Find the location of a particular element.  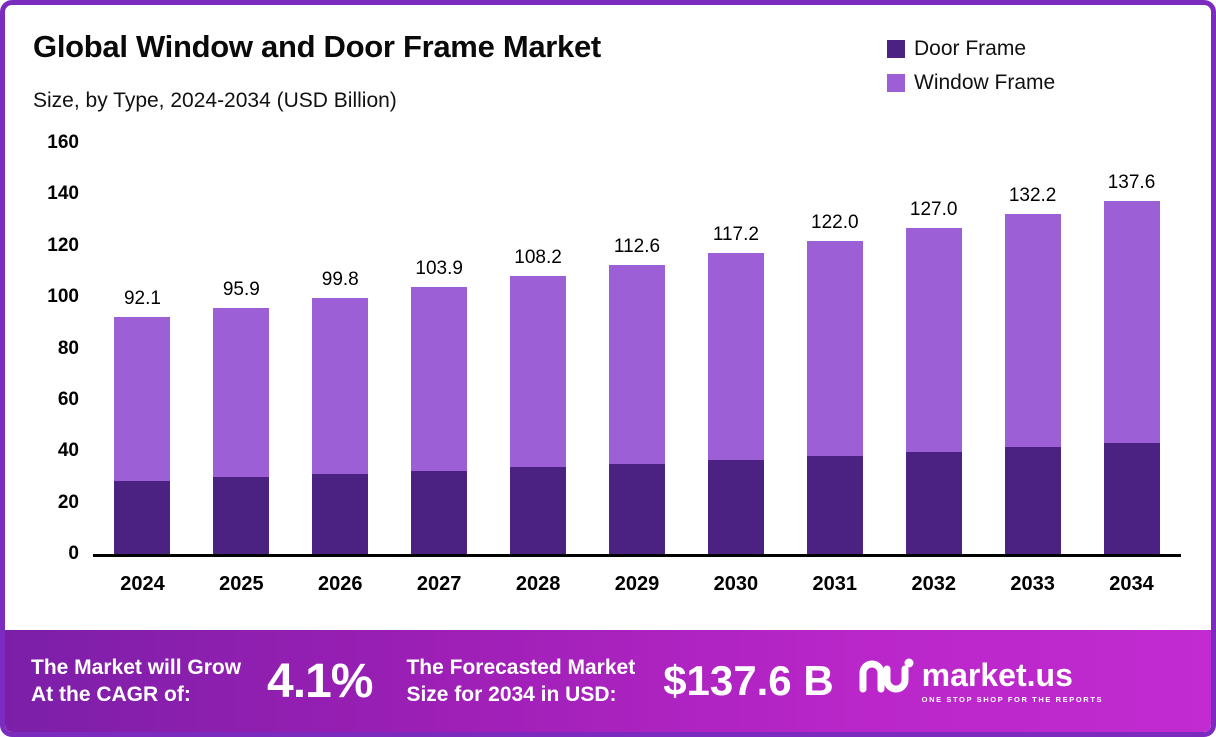

y-axis-label: 60 is located at coordinates (68, 399).